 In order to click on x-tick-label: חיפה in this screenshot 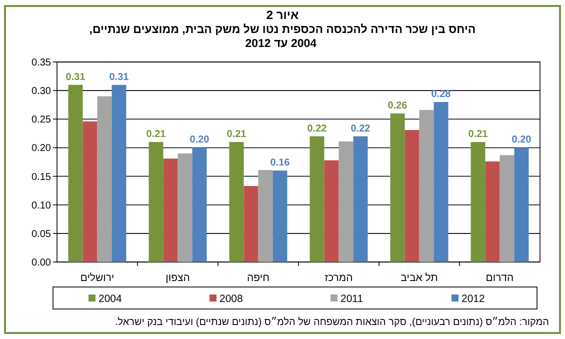, I will do `click(258, 278)`.